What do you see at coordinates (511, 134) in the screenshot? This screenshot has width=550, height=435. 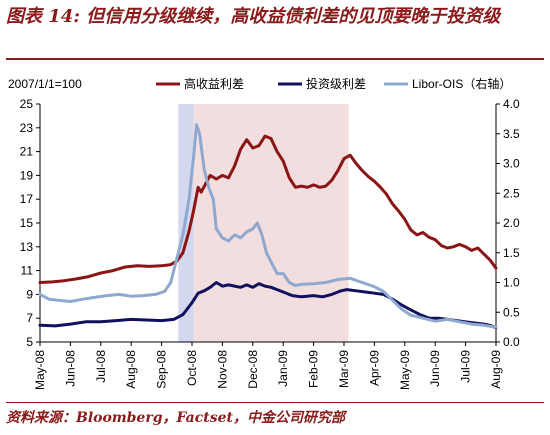 I see `right-tick-label: 3.5` at bounding box center [511, 134].